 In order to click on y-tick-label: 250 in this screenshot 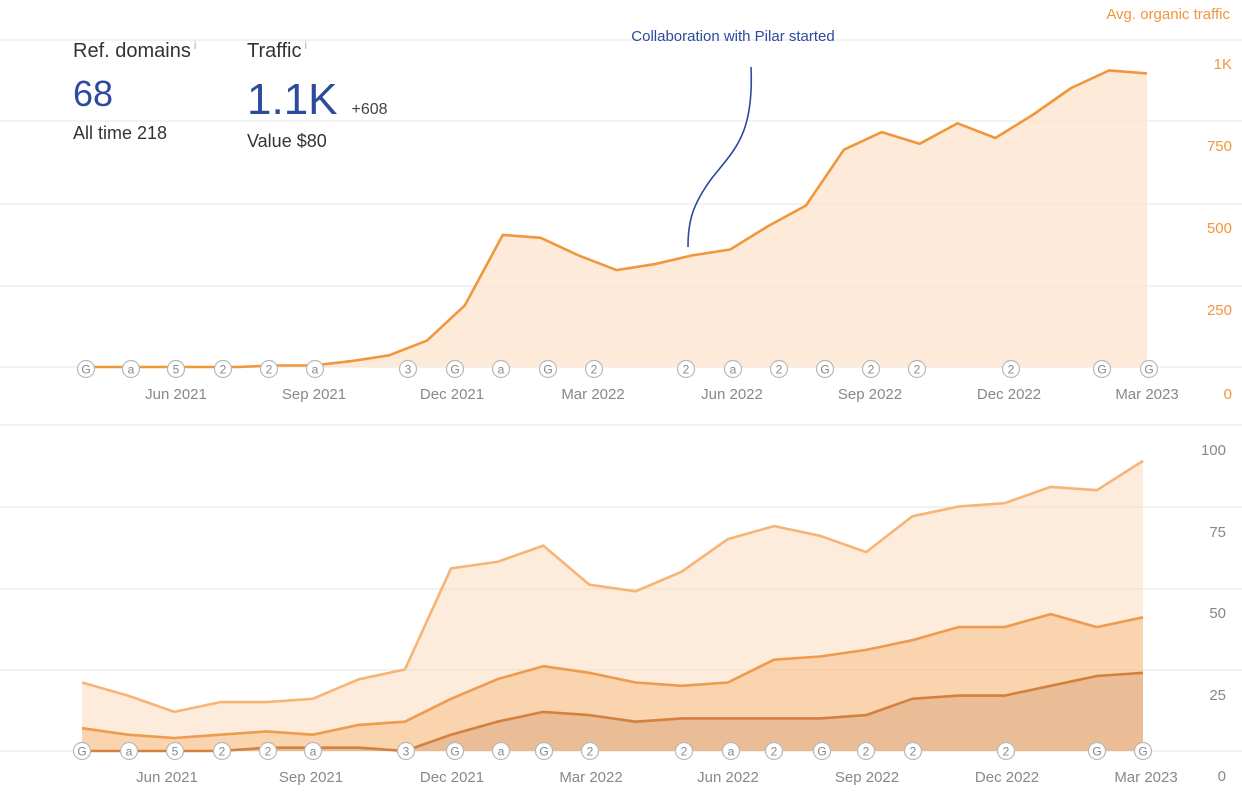, I will do `click(1219, 310)`.